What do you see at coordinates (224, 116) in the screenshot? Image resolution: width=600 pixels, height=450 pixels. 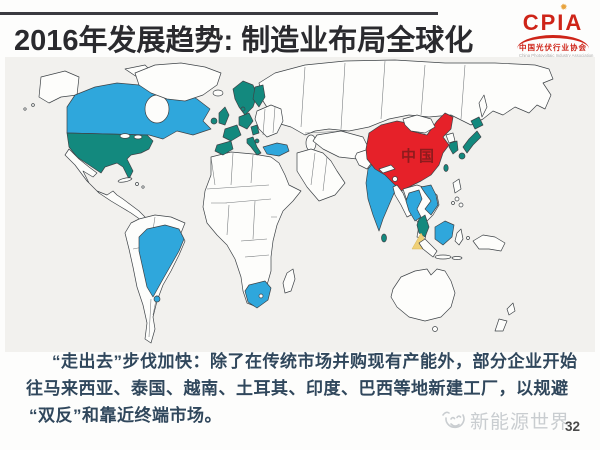 I see `country-uk` at bounding box center [224, 116].